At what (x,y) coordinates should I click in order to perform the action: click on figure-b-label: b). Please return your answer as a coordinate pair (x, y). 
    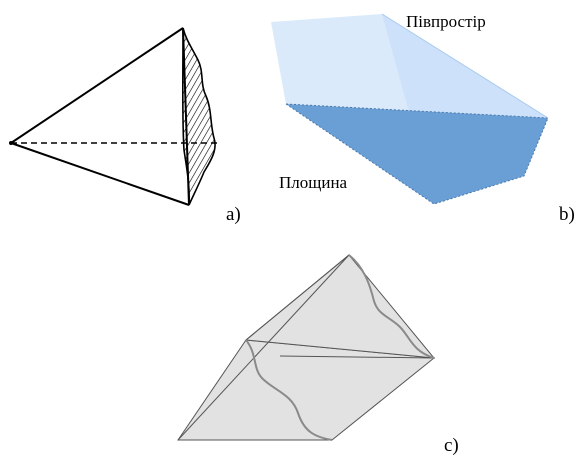
    Looking at the image, I should click on (567, 214).